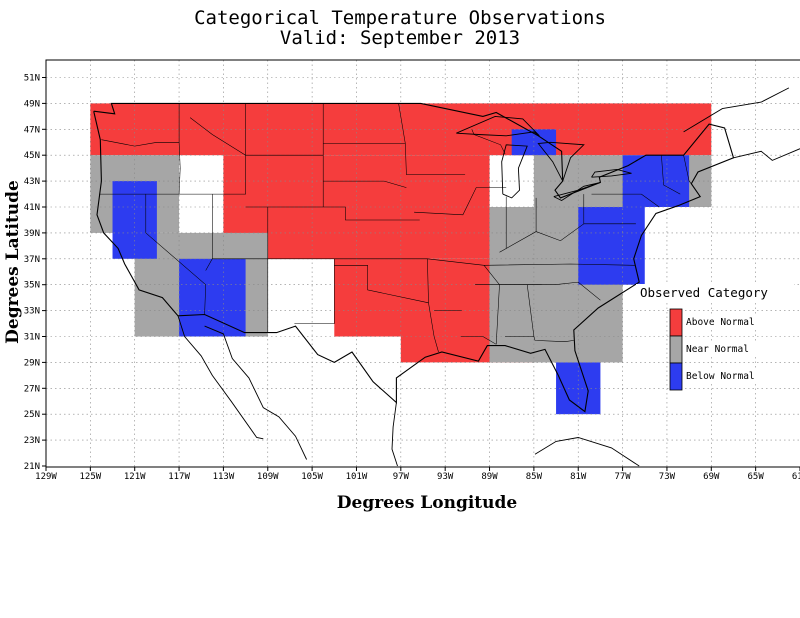 Image resolution: width=800 pixels, height=618 pixels. What do you see at coordinates (224, 477) in the screenshot?
I see `x-tick-label: 113W` at bounding box center [224, 477].